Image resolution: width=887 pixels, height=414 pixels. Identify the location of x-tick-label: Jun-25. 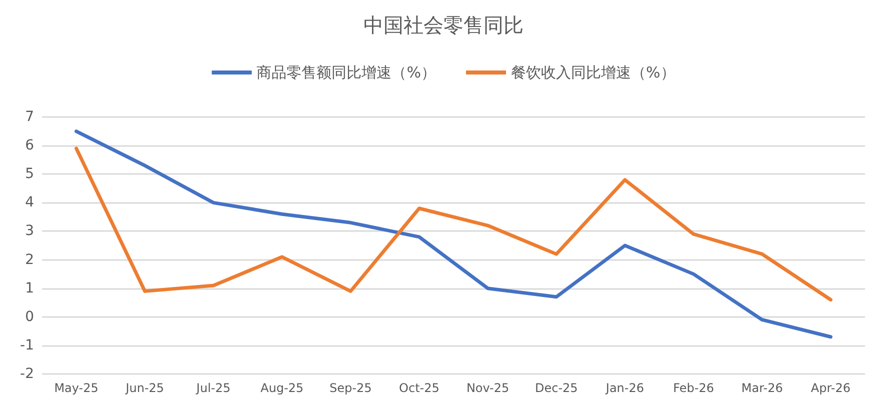
(144, 388).